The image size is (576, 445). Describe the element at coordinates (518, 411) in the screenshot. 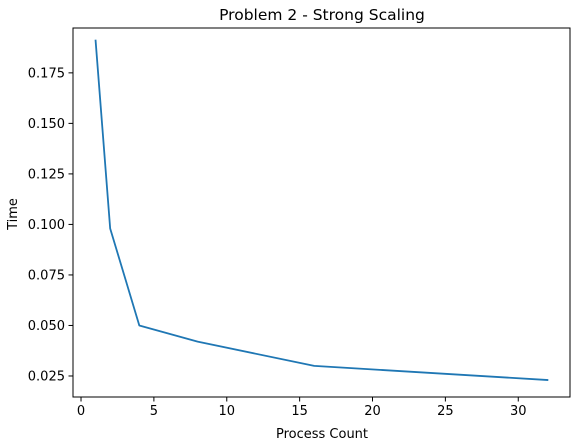

I see `x-tick-label: 30` at that location.